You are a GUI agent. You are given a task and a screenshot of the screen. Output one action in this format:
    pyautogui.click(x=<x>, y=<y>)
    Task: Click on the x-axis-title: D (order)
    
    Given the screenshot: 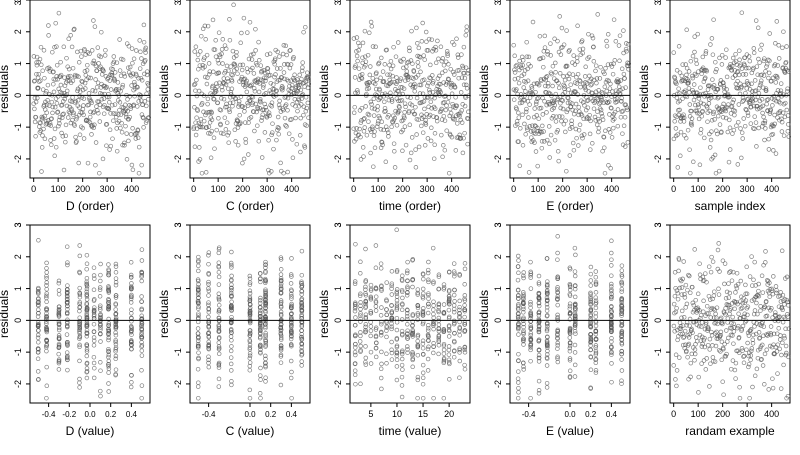 What is the action you would take?
    pyautogui.click(x=90, y=206)
    